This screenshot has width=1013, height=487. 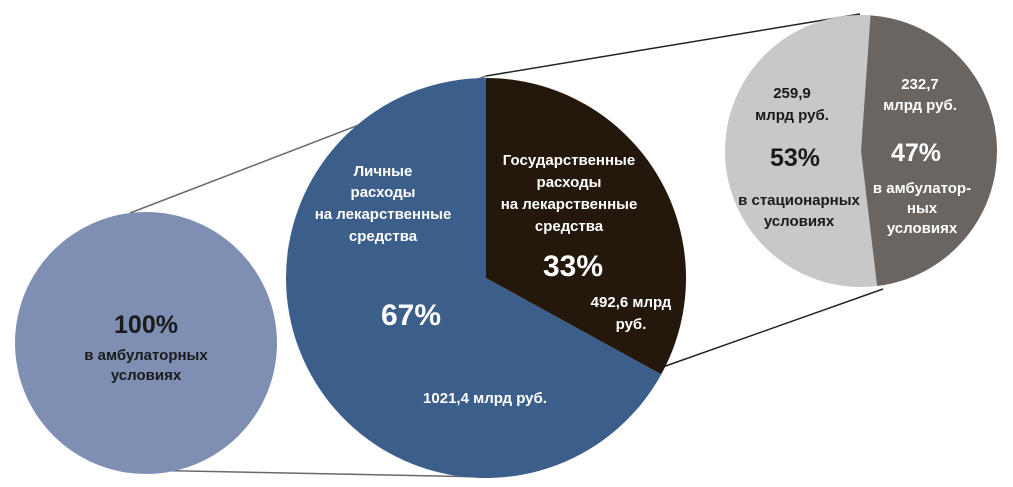 I want to click on pie-left-slice-outpatient, so click(x=146, y=343).